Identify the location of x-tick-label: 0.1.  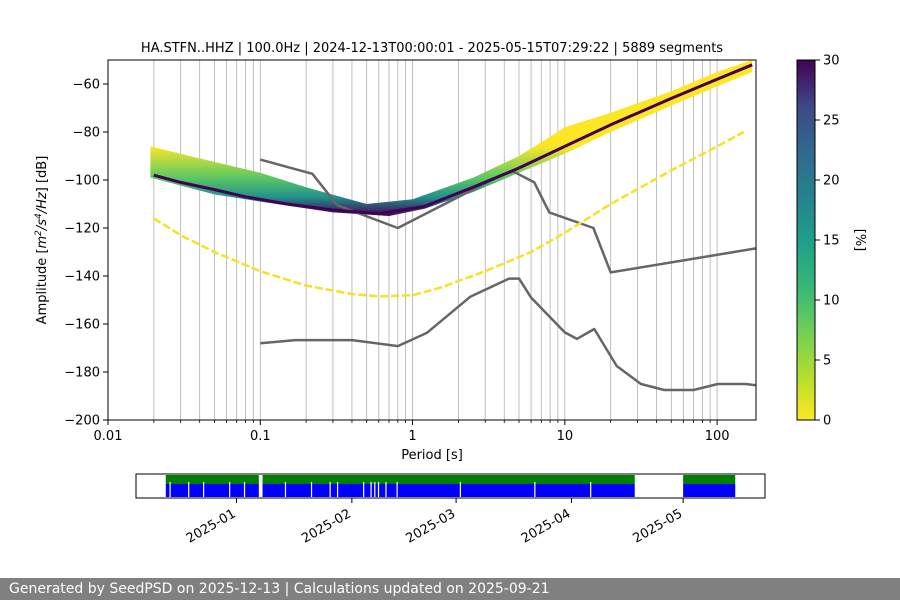
(260, 436).